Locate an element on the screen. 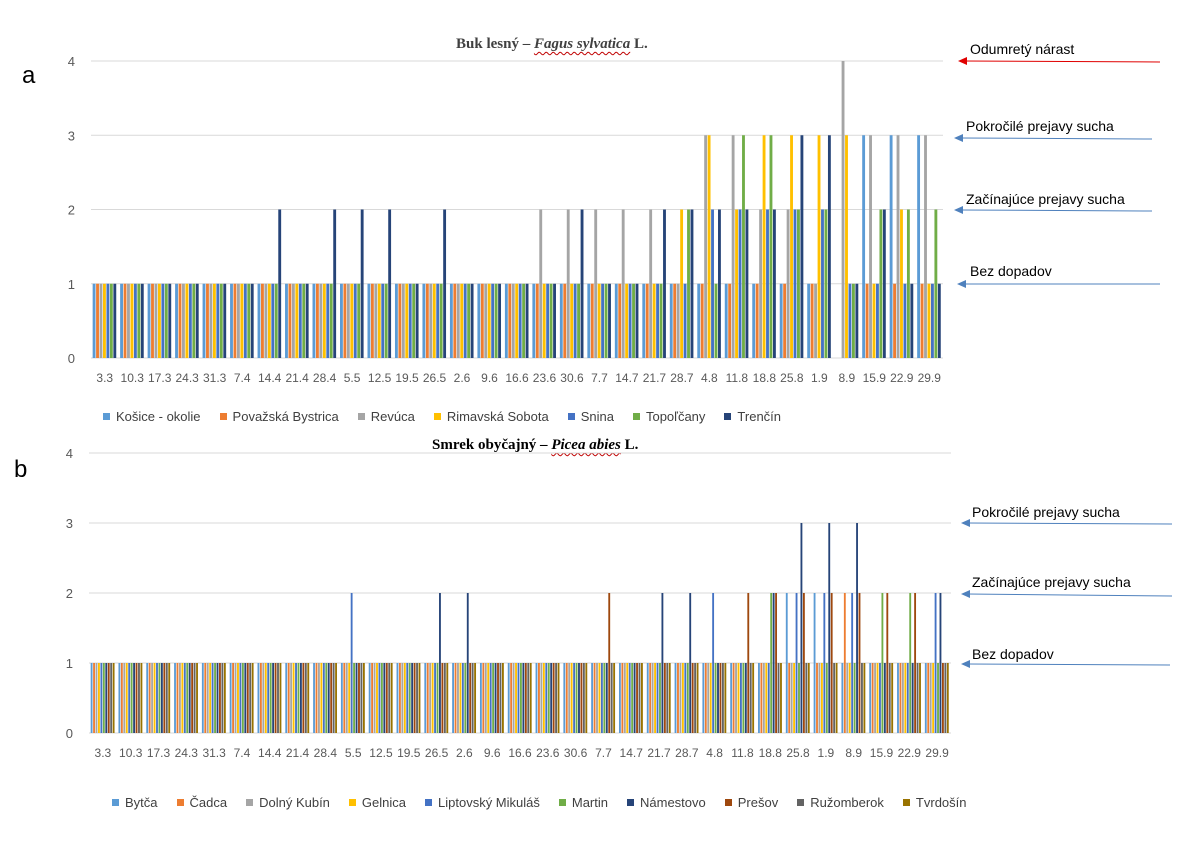  bar-b-s8-c0 is located at coordinates (111, 698).